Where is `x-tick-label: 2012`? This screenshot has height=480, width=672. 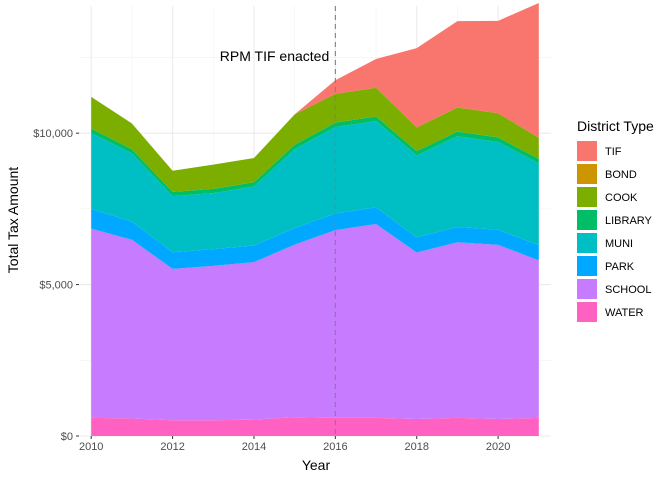
x-tick-label: 2012 is located at coordinates (172, 447).